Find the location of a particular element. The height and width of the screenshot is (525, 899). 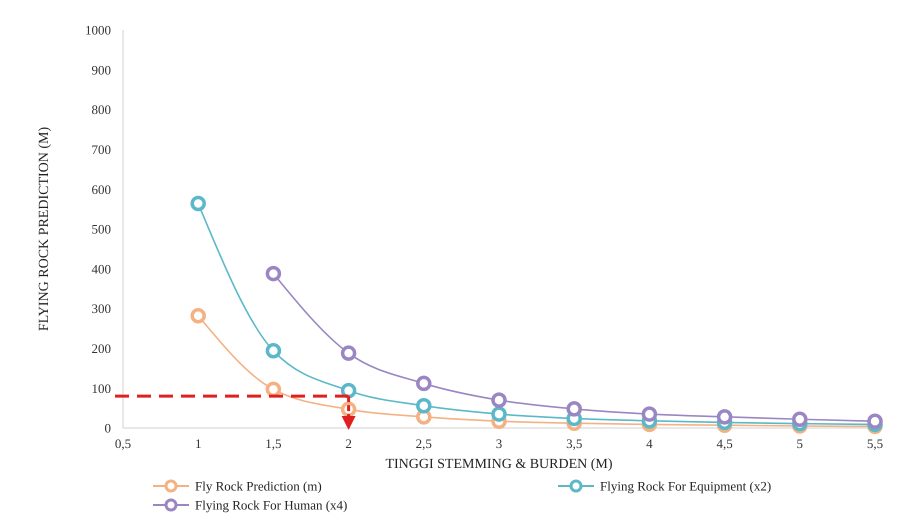

y-tick-label: 600 is located at coordinates (101, 189).